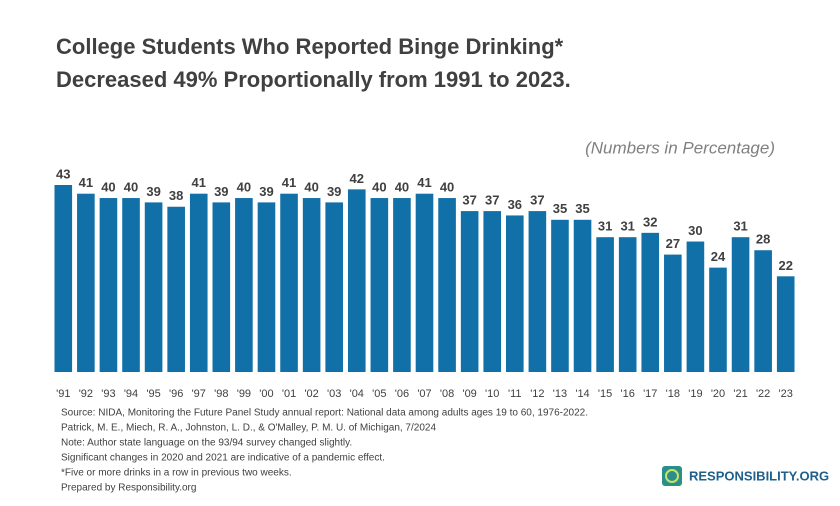 The height and width of the screenshot is (506, 840). Describe the element at coordinates (650, 394) in the screenshot. I see `x-tick-label: '17` at that location.